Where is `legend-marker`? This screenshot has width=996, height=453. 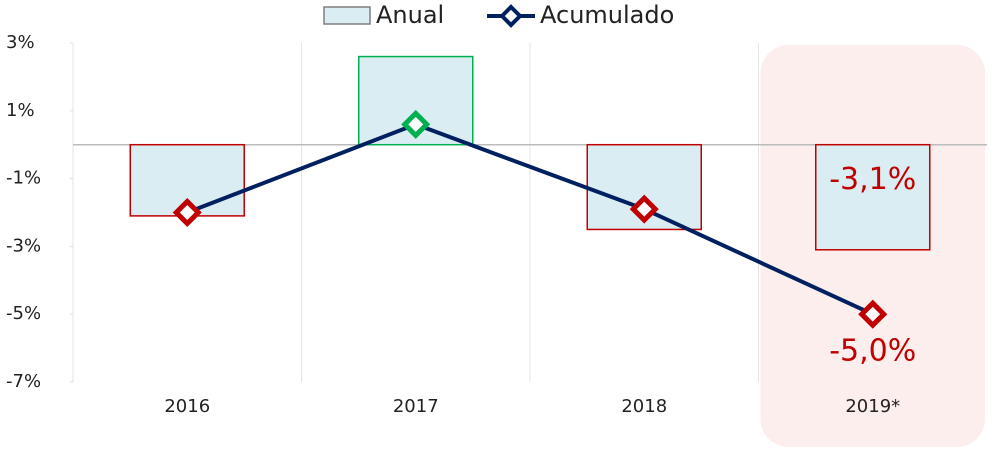 legend-marker is located at coordinates (511, 16).